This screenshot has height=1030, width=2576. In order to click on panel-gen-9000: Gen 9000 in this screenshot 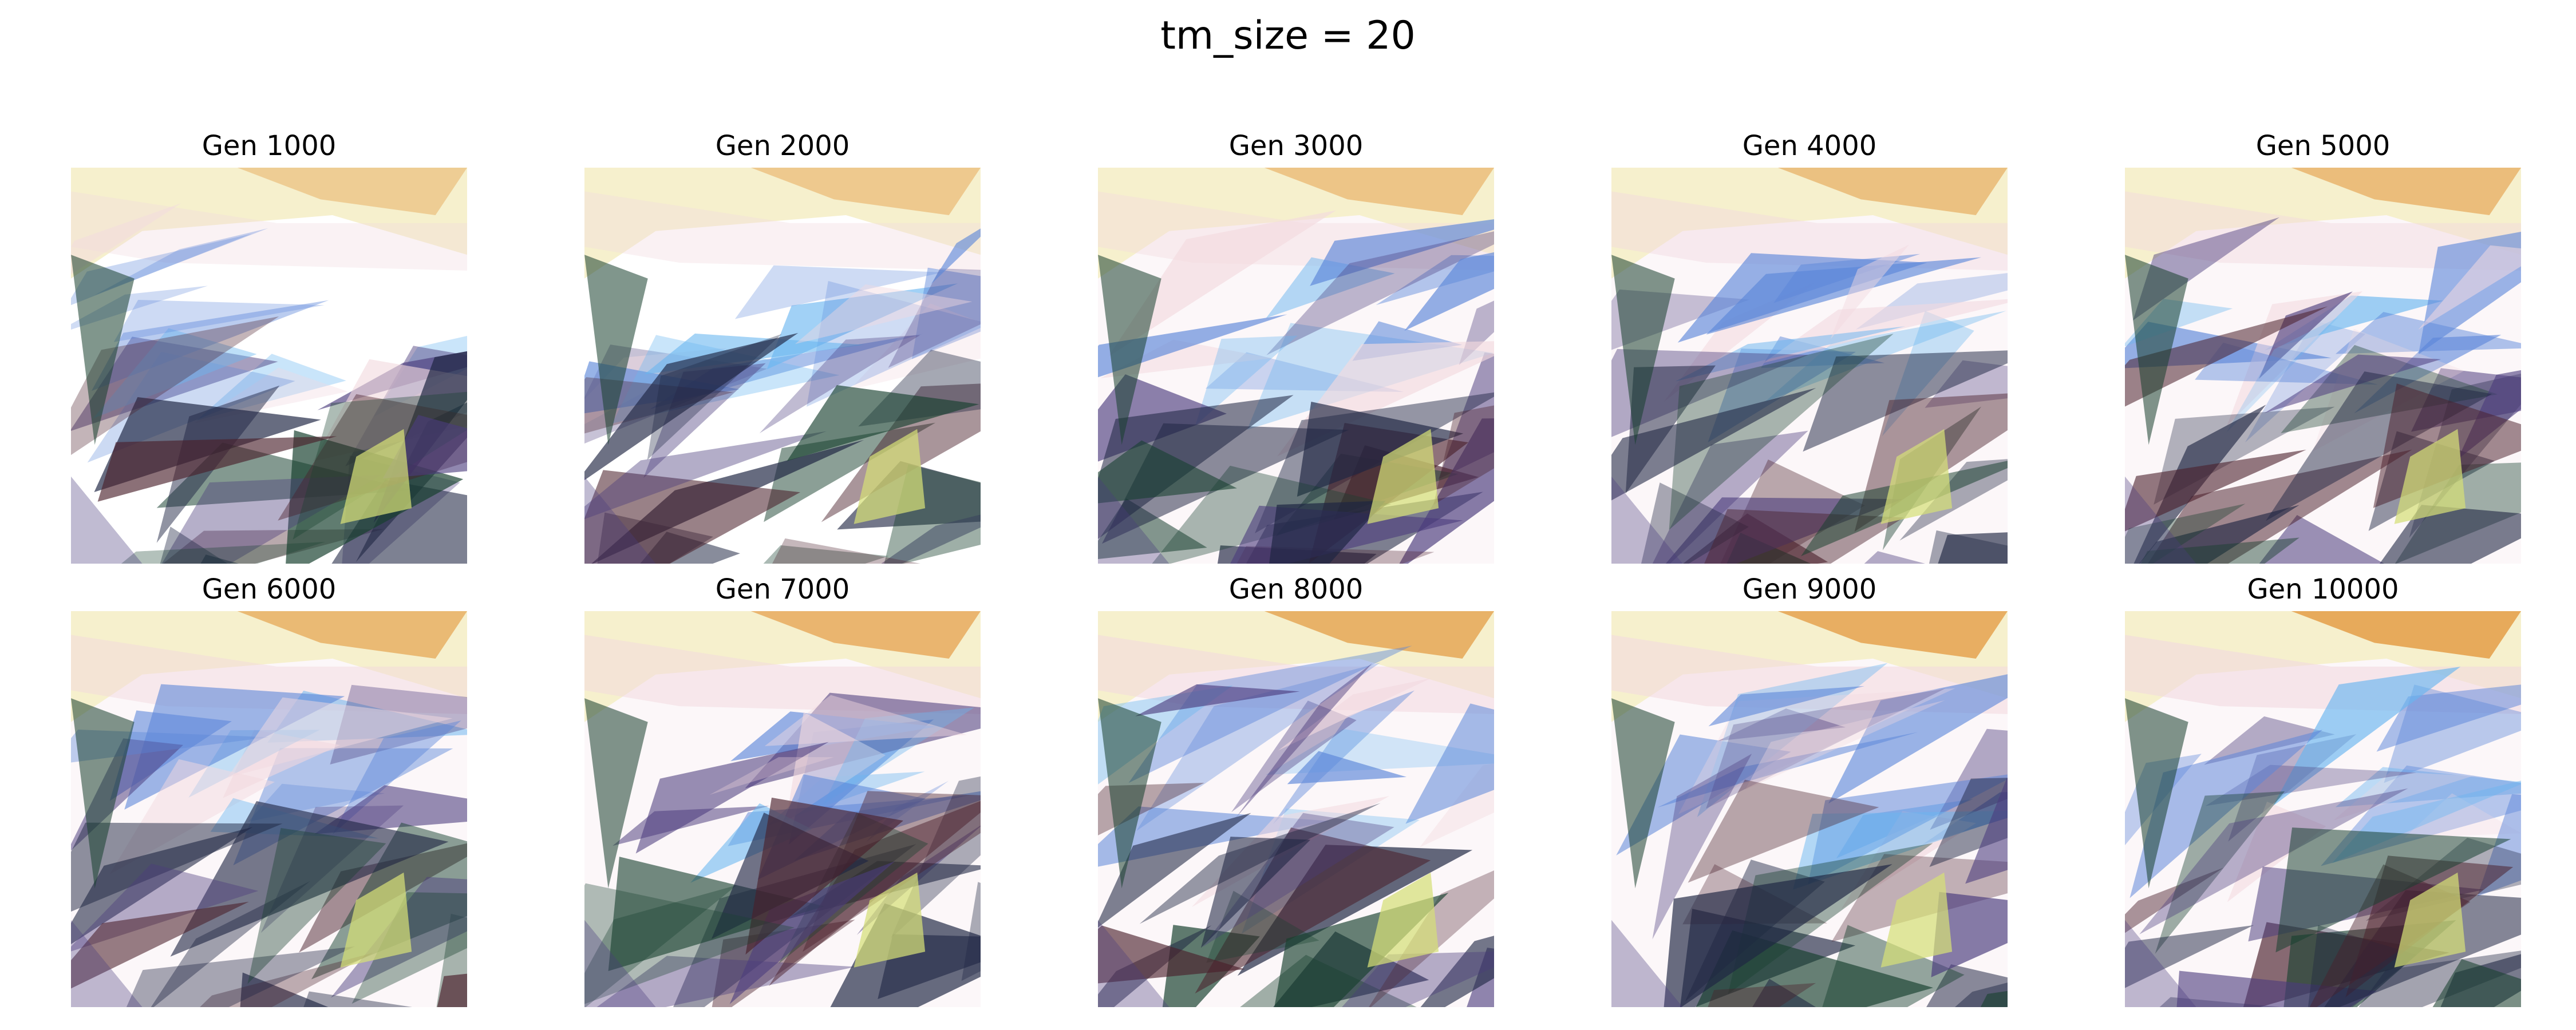, I will do `click(1809, 791)`.